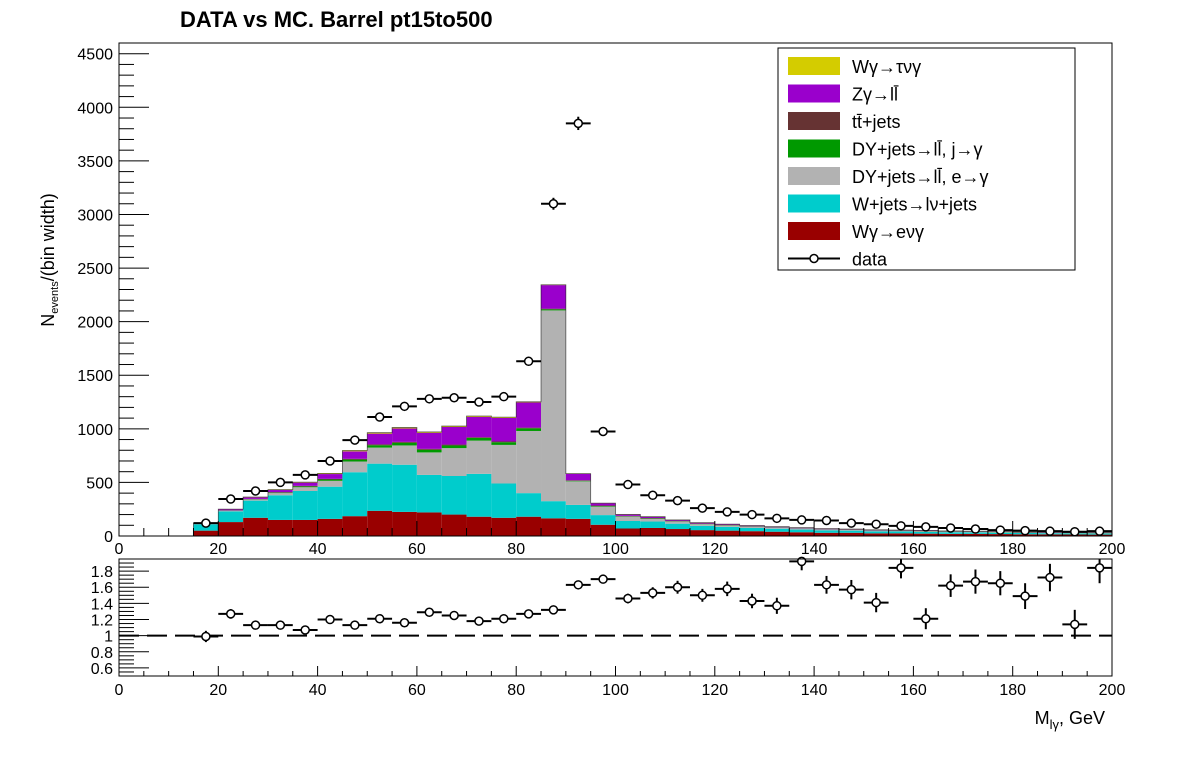 The image size is (1196, 774). I want to click on y-tick-label: 1500, so click(95, 376).